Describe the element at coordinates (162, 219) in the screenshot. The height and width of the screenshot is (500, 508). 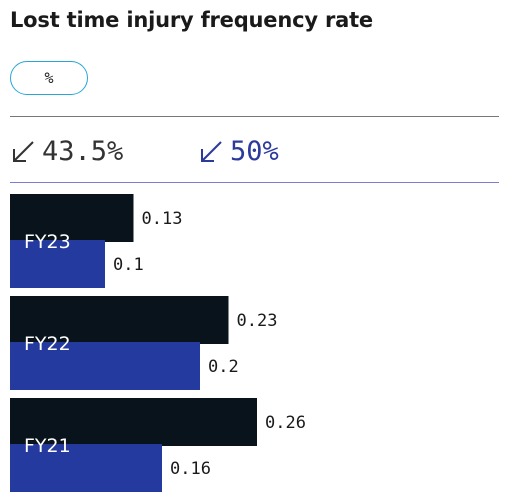
I see `data-label-fy23-series-1: 0.13` at that location.